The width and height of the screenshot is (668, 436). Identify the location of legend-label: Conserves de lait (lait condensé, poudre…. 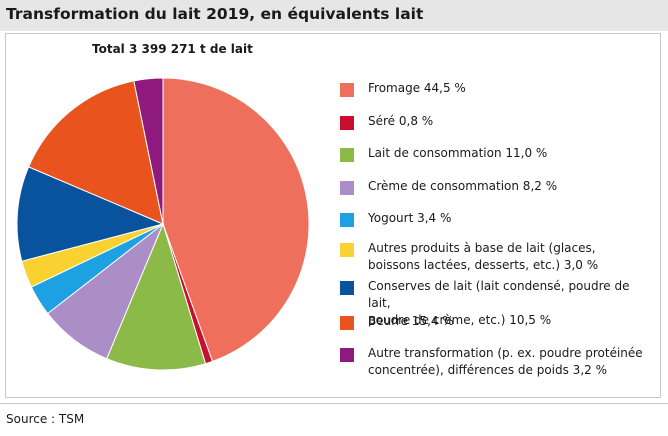
(499, 303).